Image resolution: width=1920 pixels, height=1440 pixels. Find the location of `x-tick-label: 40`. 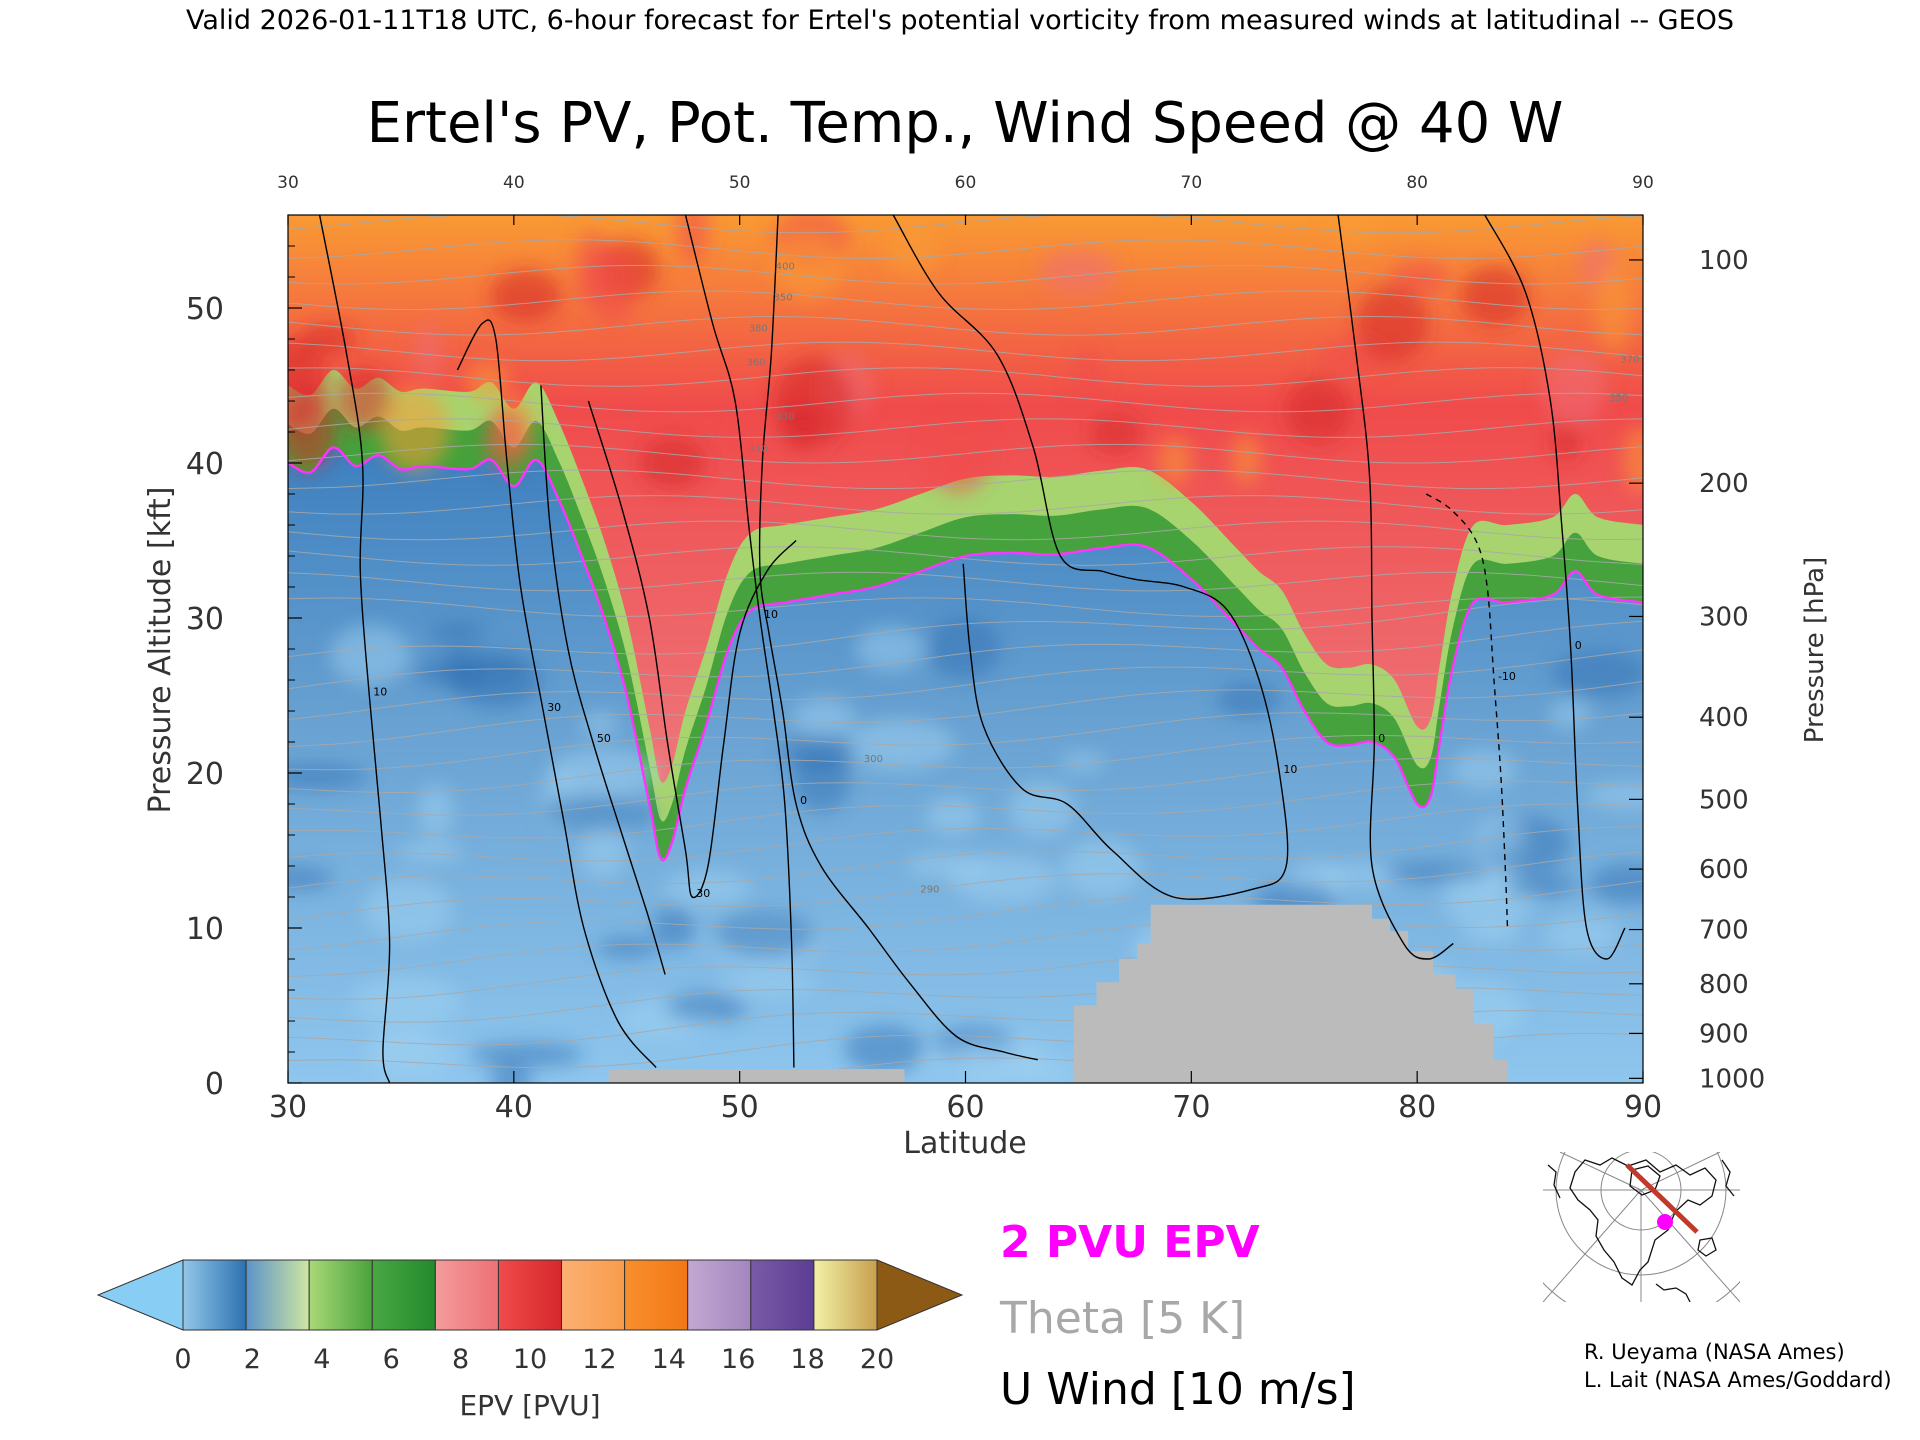

x-tick-label: 40 is located at coordinates (514, 1107).